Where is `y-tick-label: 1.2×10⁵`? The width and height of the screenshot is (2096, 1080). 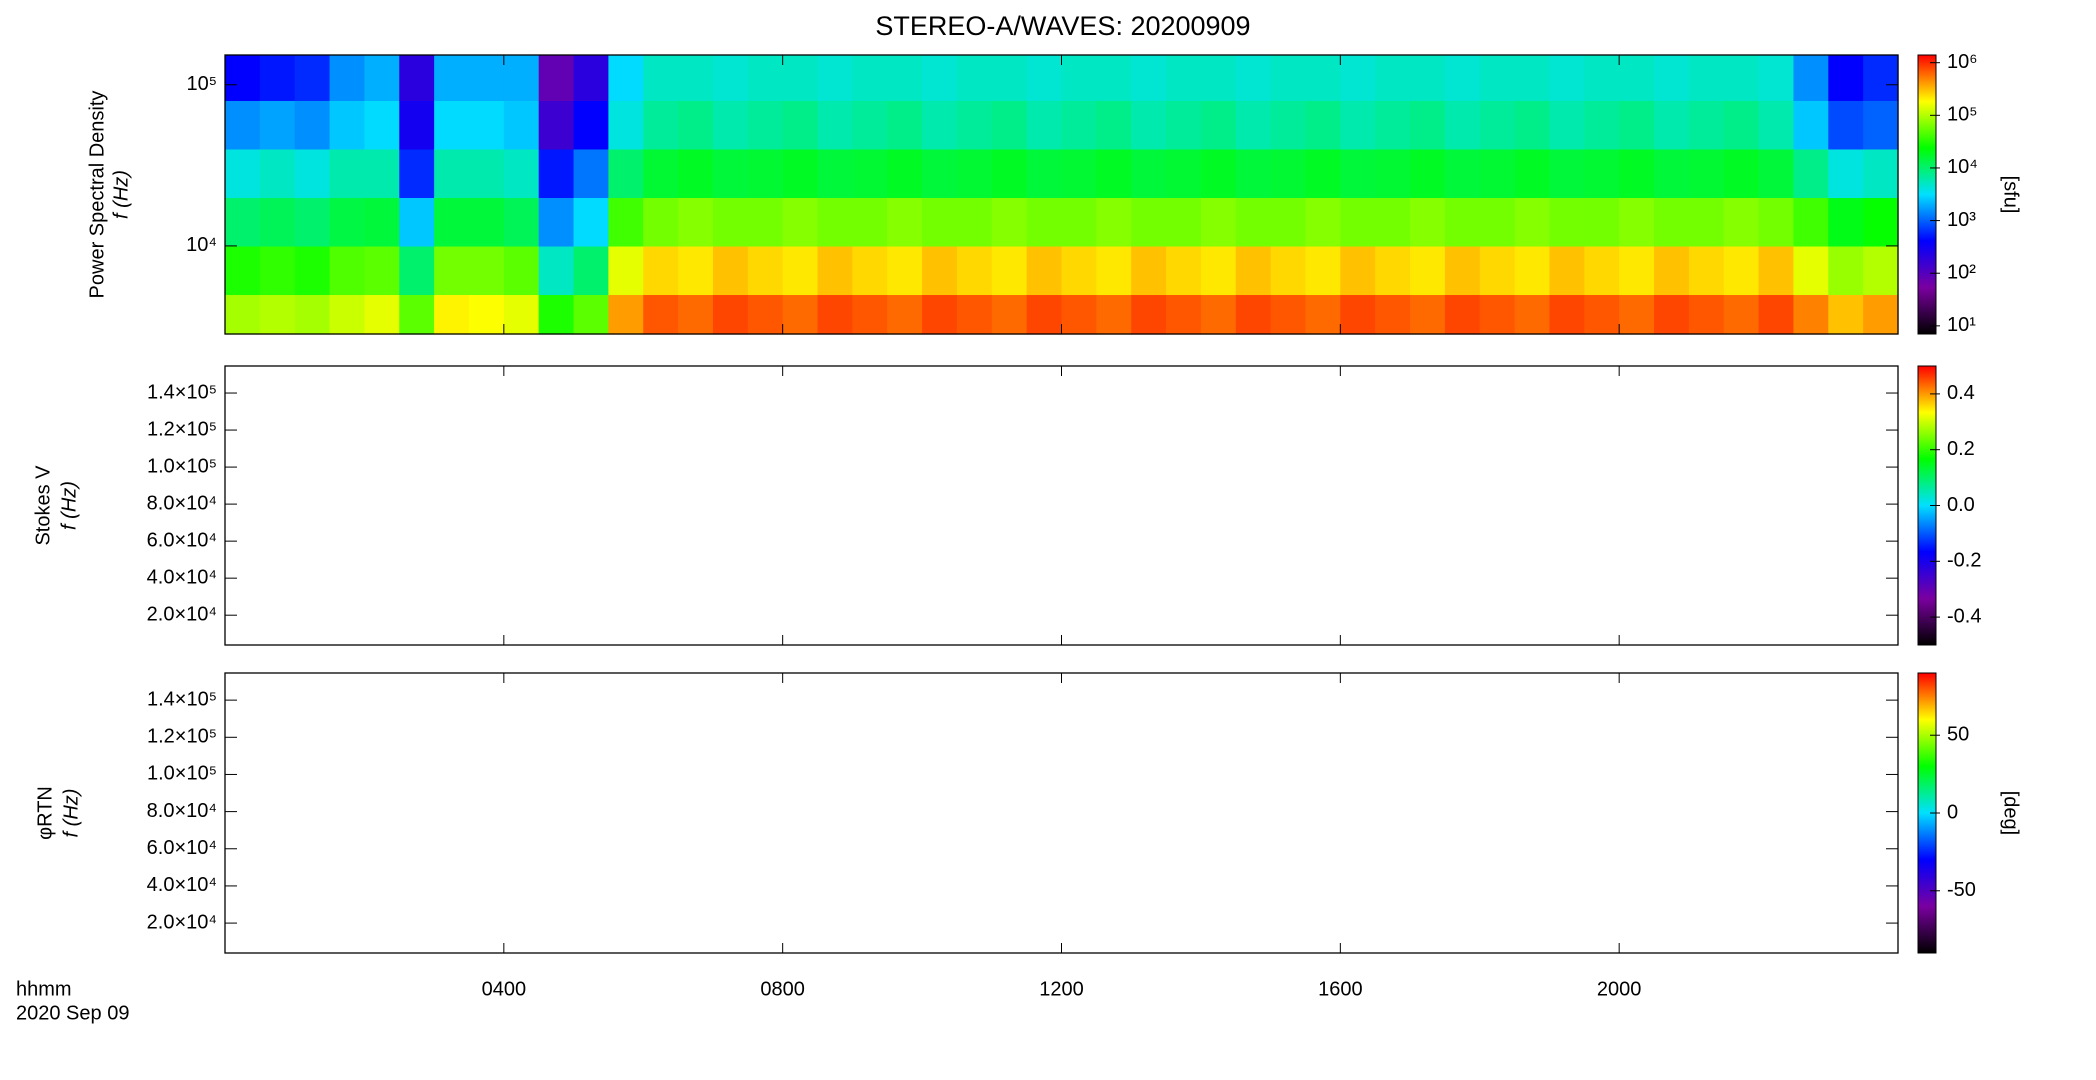
y-tick-label: 1.2×10⁵ is located at coordinates (182, 737).